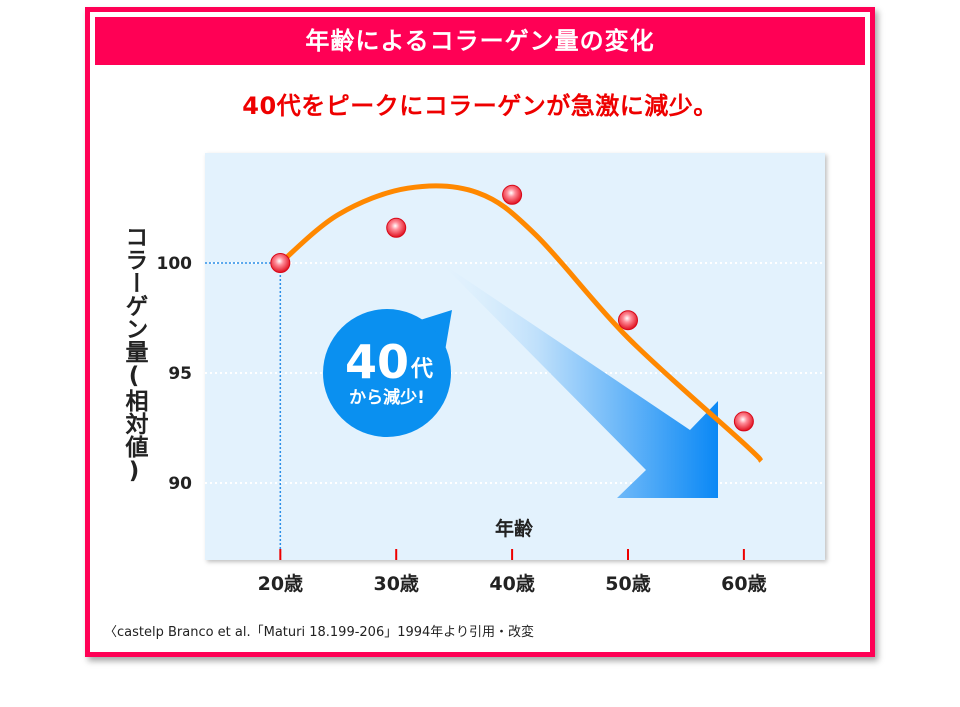 The image size is (960, 707). I want to click on x-axis-label: 年齢, so click(514, 528).